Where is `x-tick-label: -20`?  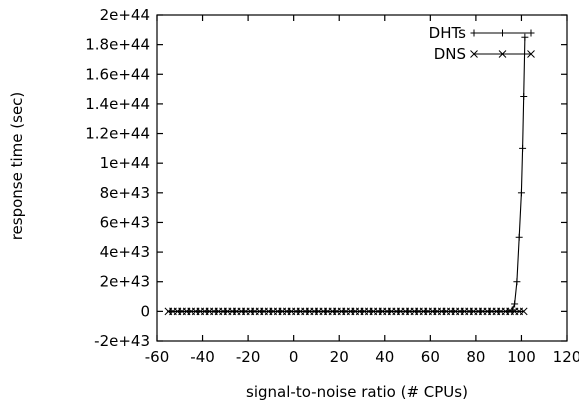
x-tick-label: -20 is located at coordinates (248, 357).